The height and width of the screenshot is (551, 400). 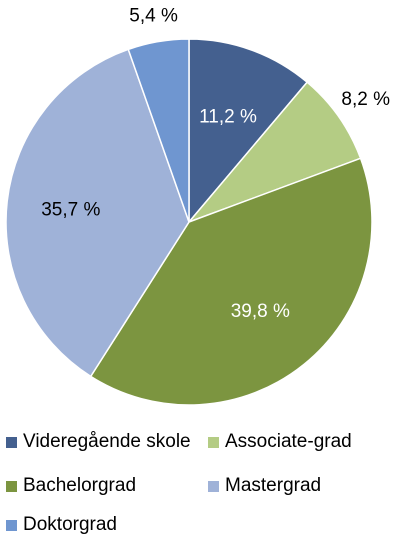 What do you see at coordinates (153, 16) in the screenshot?
I see `data-label-doktorgrad: 5,4 %` at bounding box center [153, 16].